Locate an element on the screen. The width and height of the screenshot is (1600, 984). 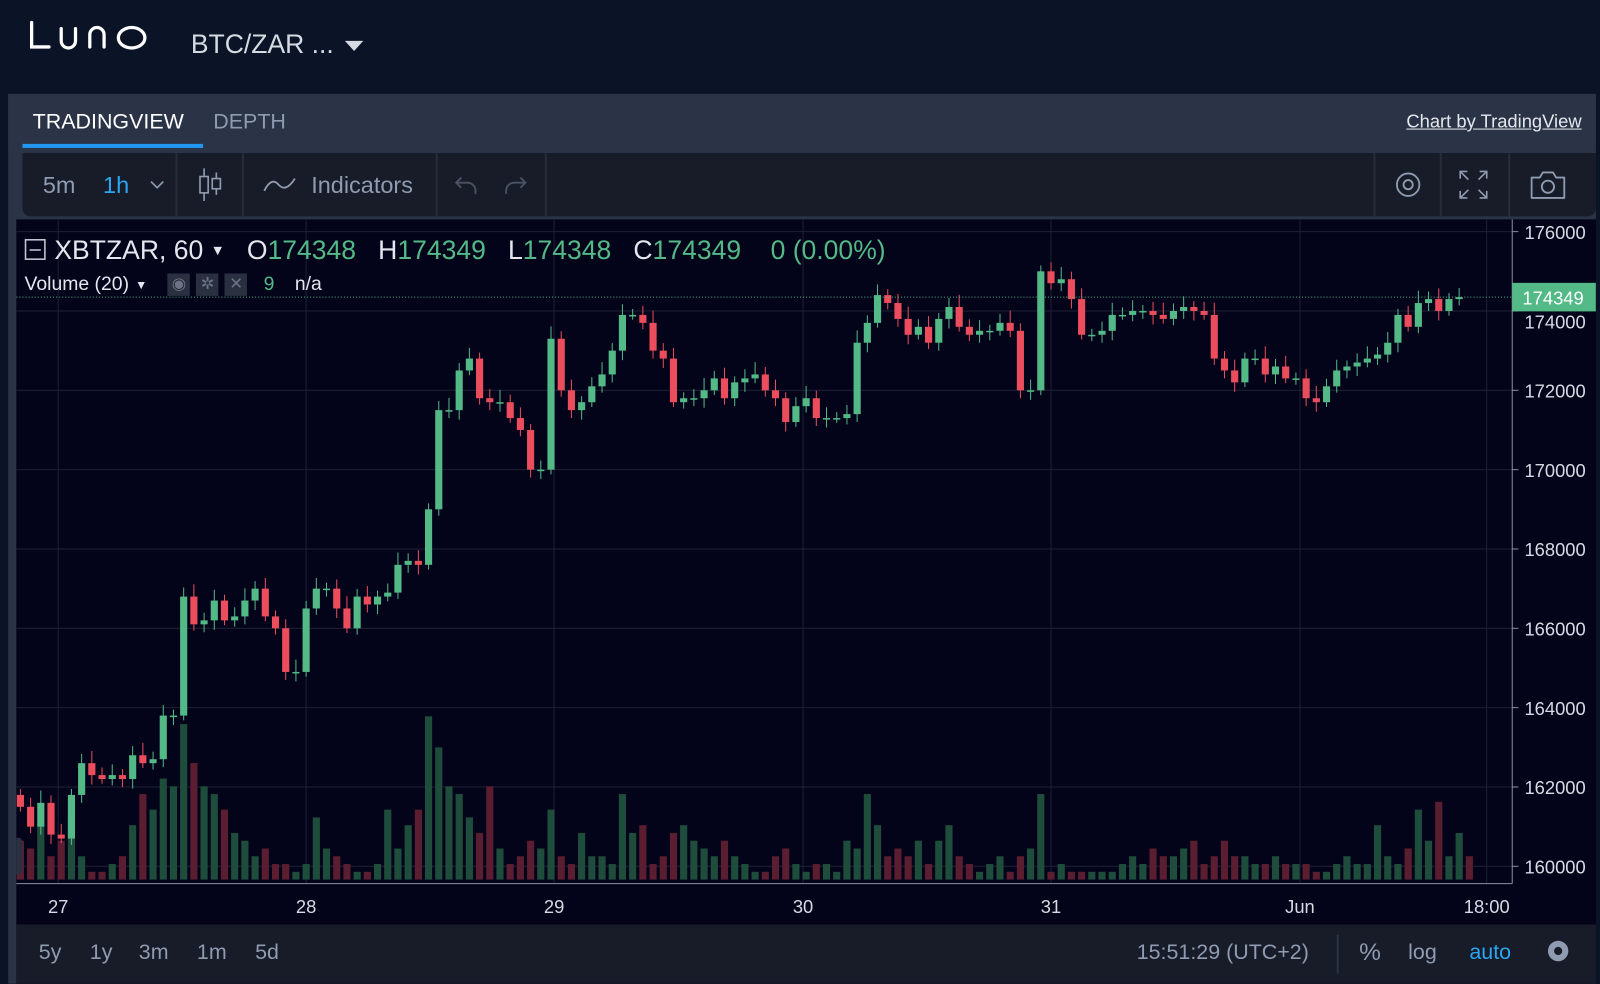
camera-icon is located at coordinates (1548, 184).